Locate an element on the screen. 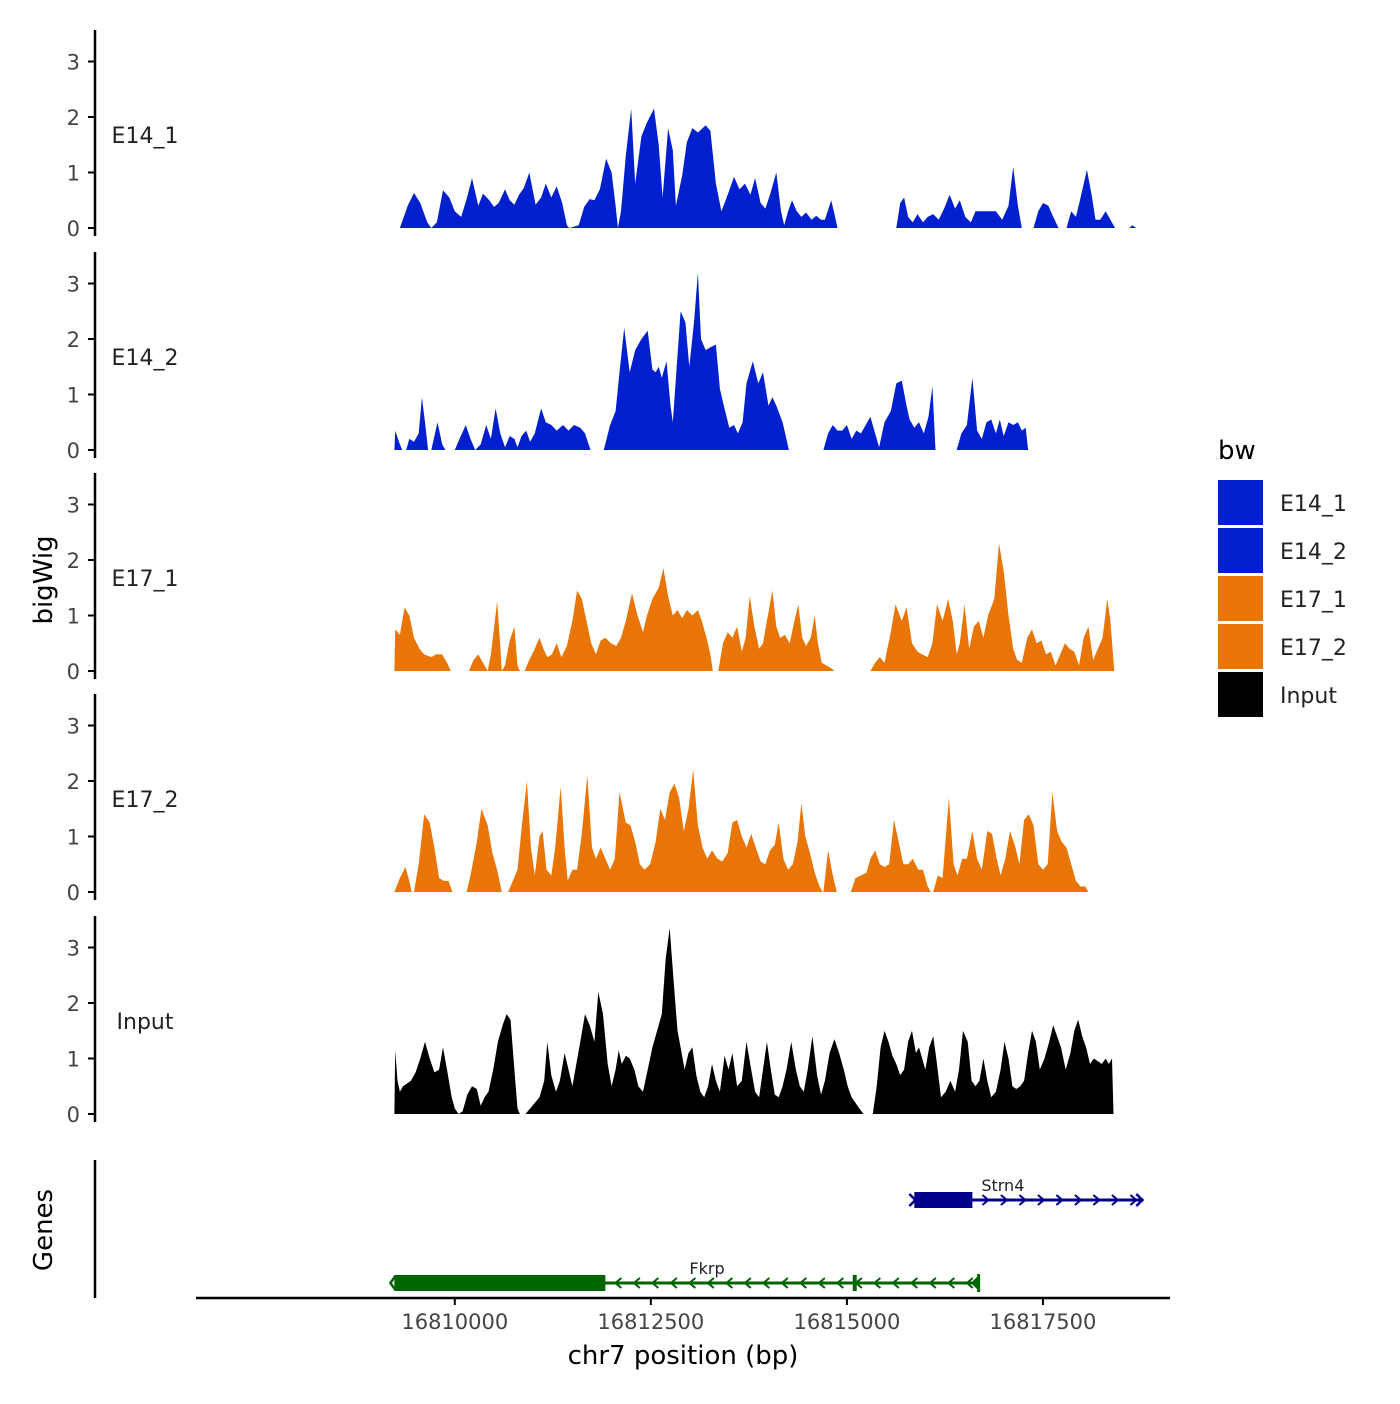 This screenshot has width=1400, height=1404. legend-item-e17-2: E17_2 is located at coordinates (1282, 646).